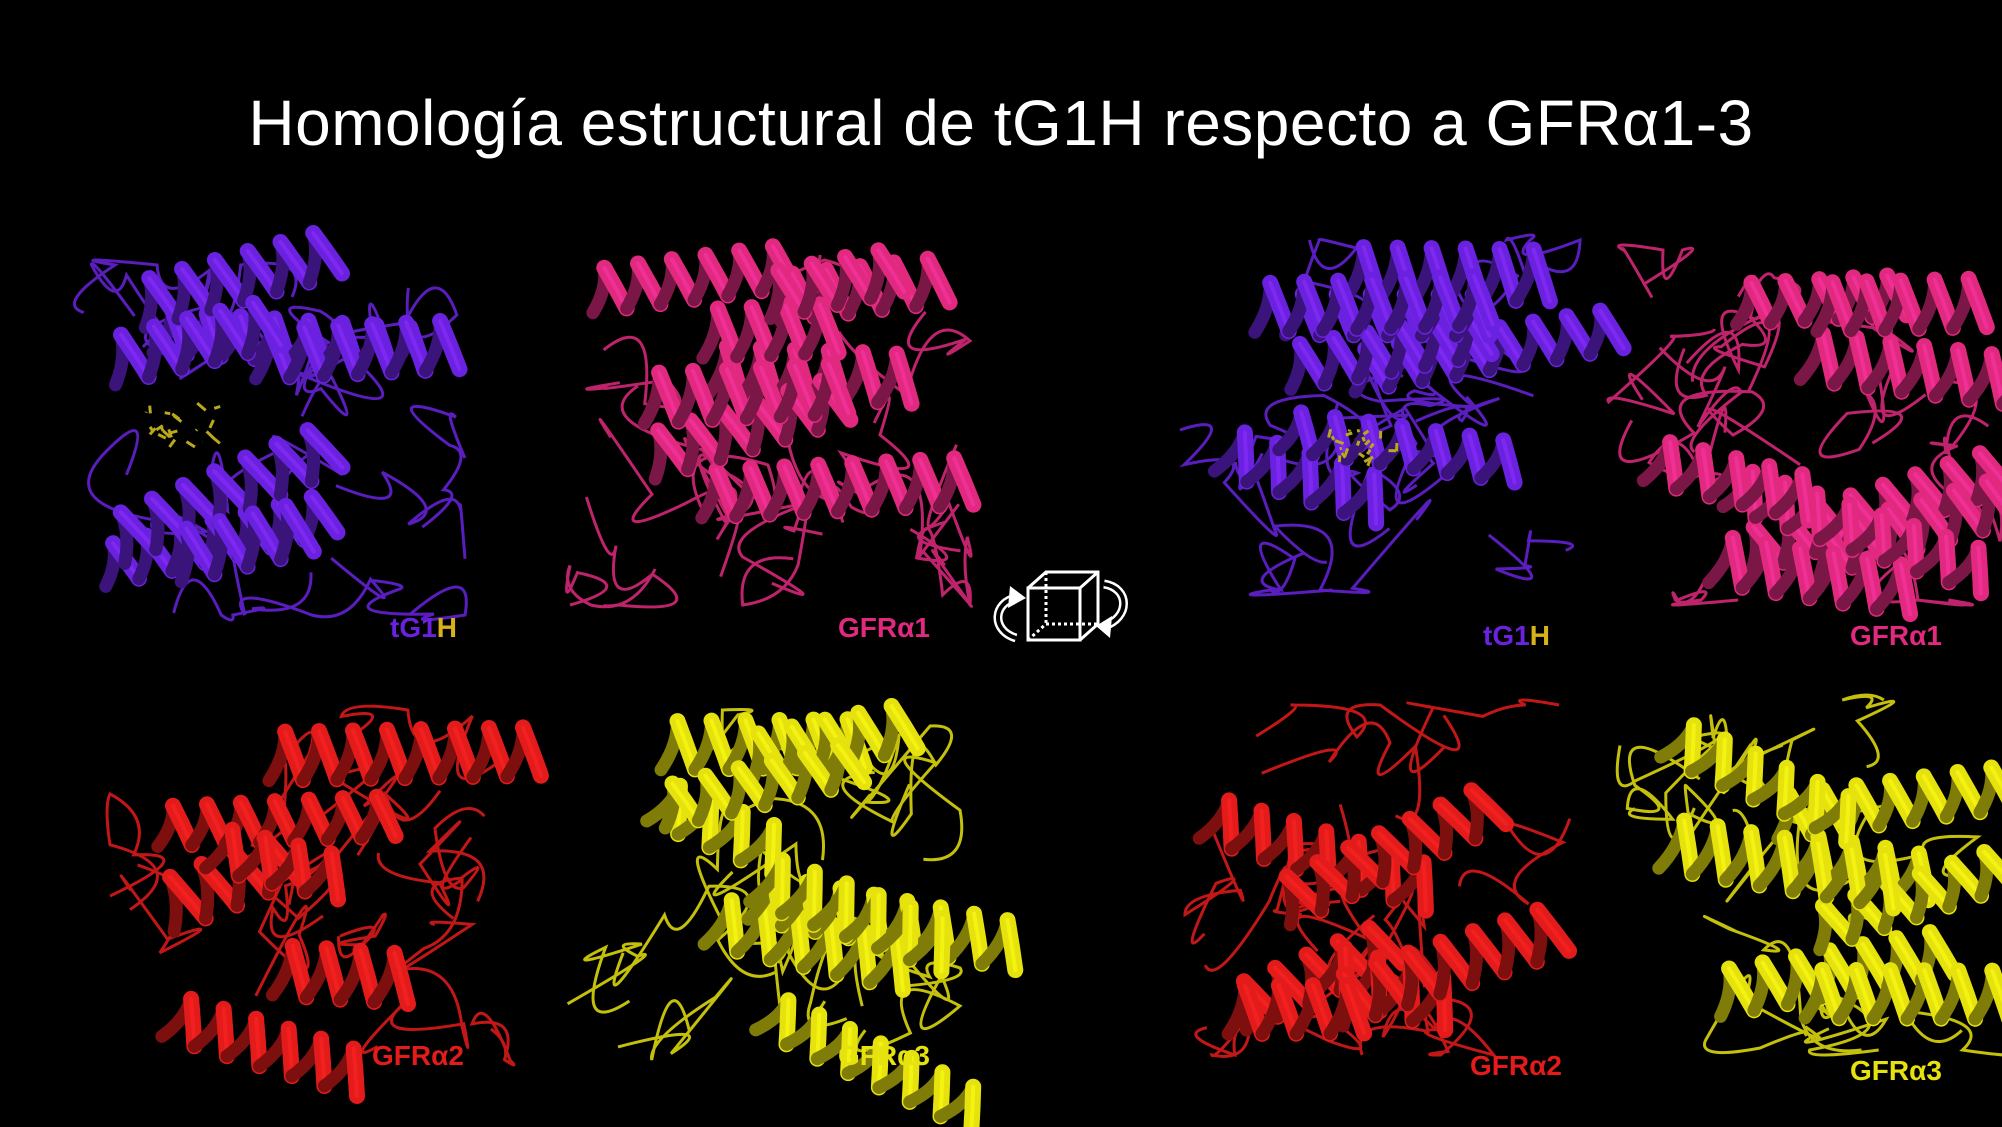  What do you see at coordinates (1522, 635) in the screenshot?
I see `label-tg1h-rot-mid: 1` at bounding box center [1522, 635].